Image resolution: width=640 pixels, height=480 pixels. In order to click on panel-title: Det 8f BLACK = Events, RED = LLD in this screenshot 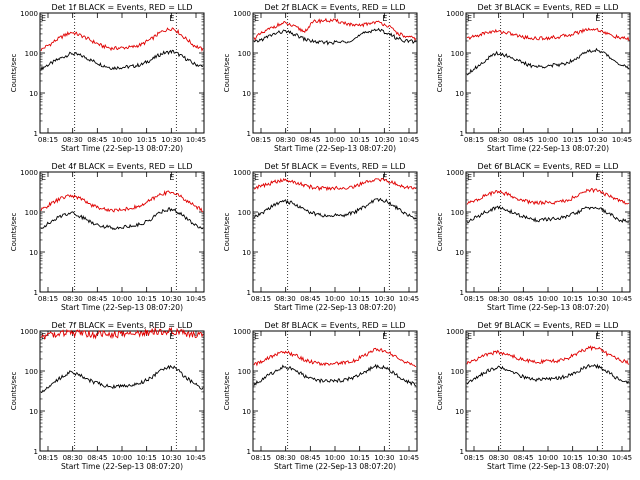, I will do `click(334, 325)`.